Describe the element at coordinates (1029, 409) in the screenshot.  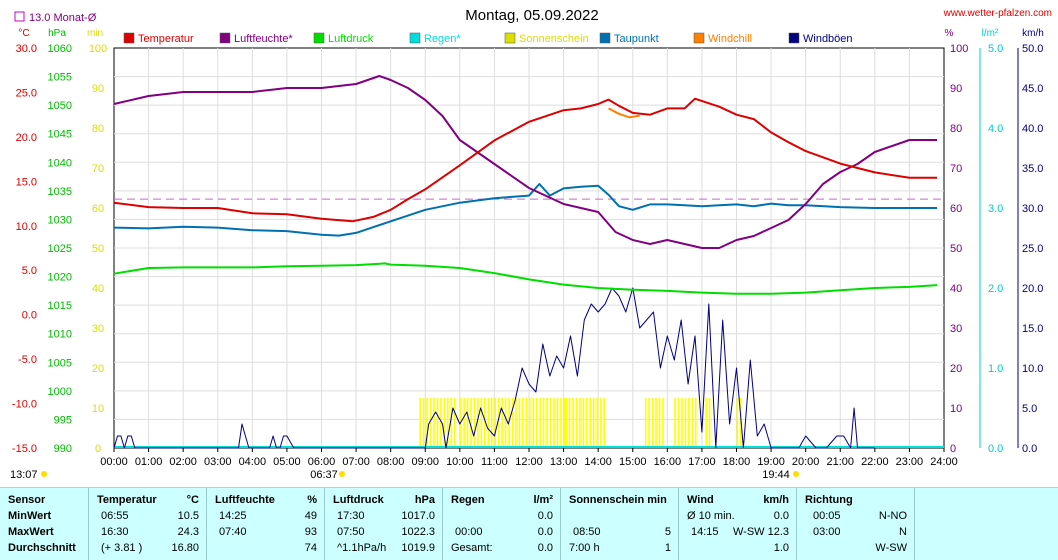
I see `y-tick-wind_kmh: 5.0` at that location.